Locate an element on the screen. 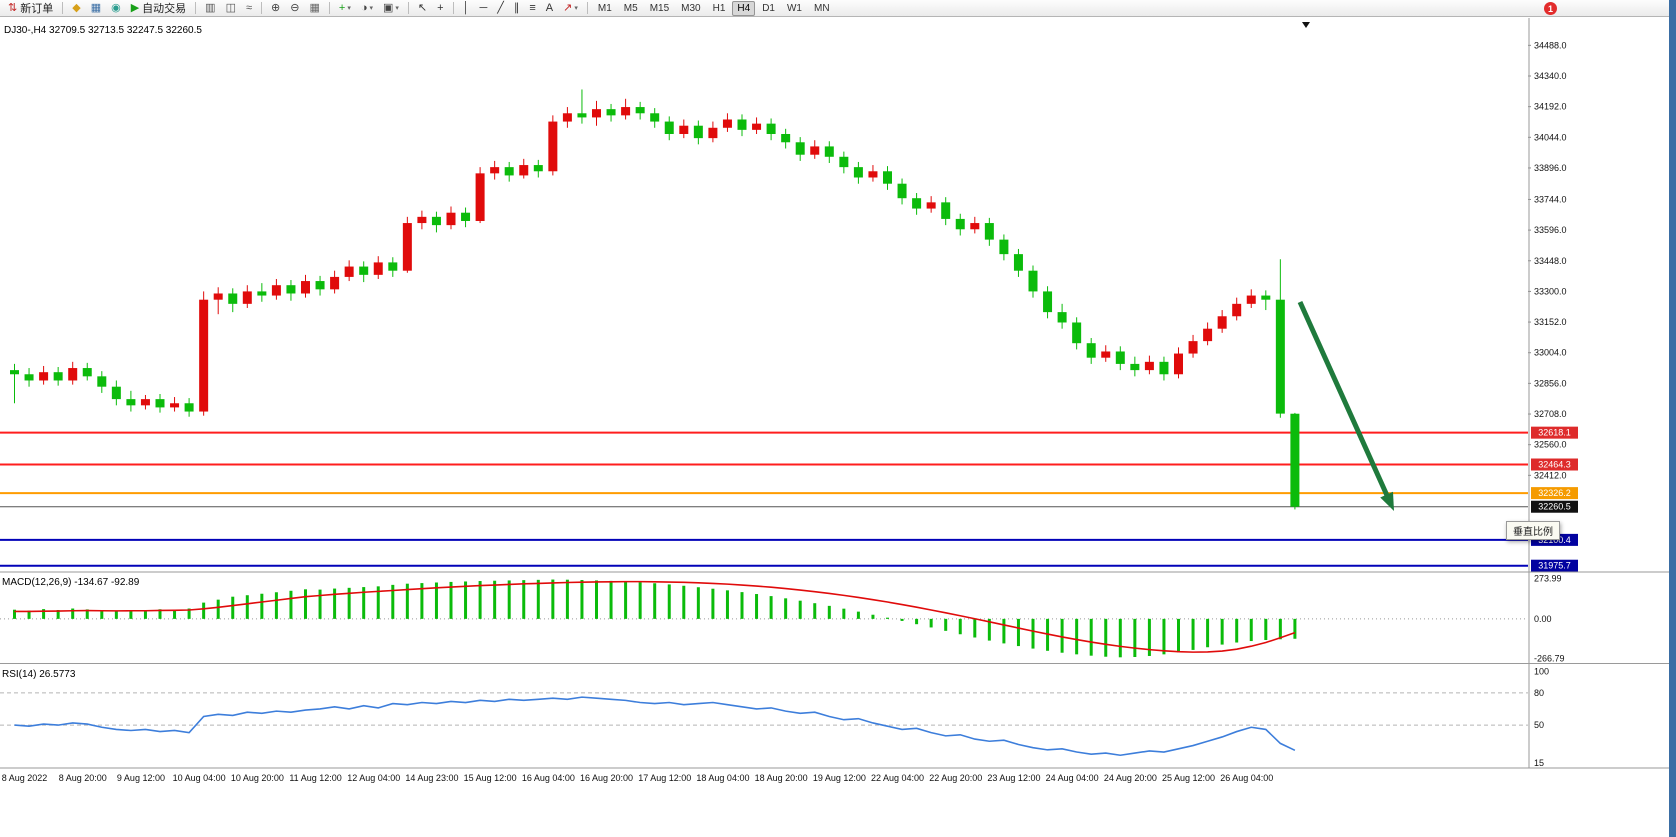 This screenshot has height=837, width=1676. cursor-icon: ↖ is located at coordinates (422, 7).